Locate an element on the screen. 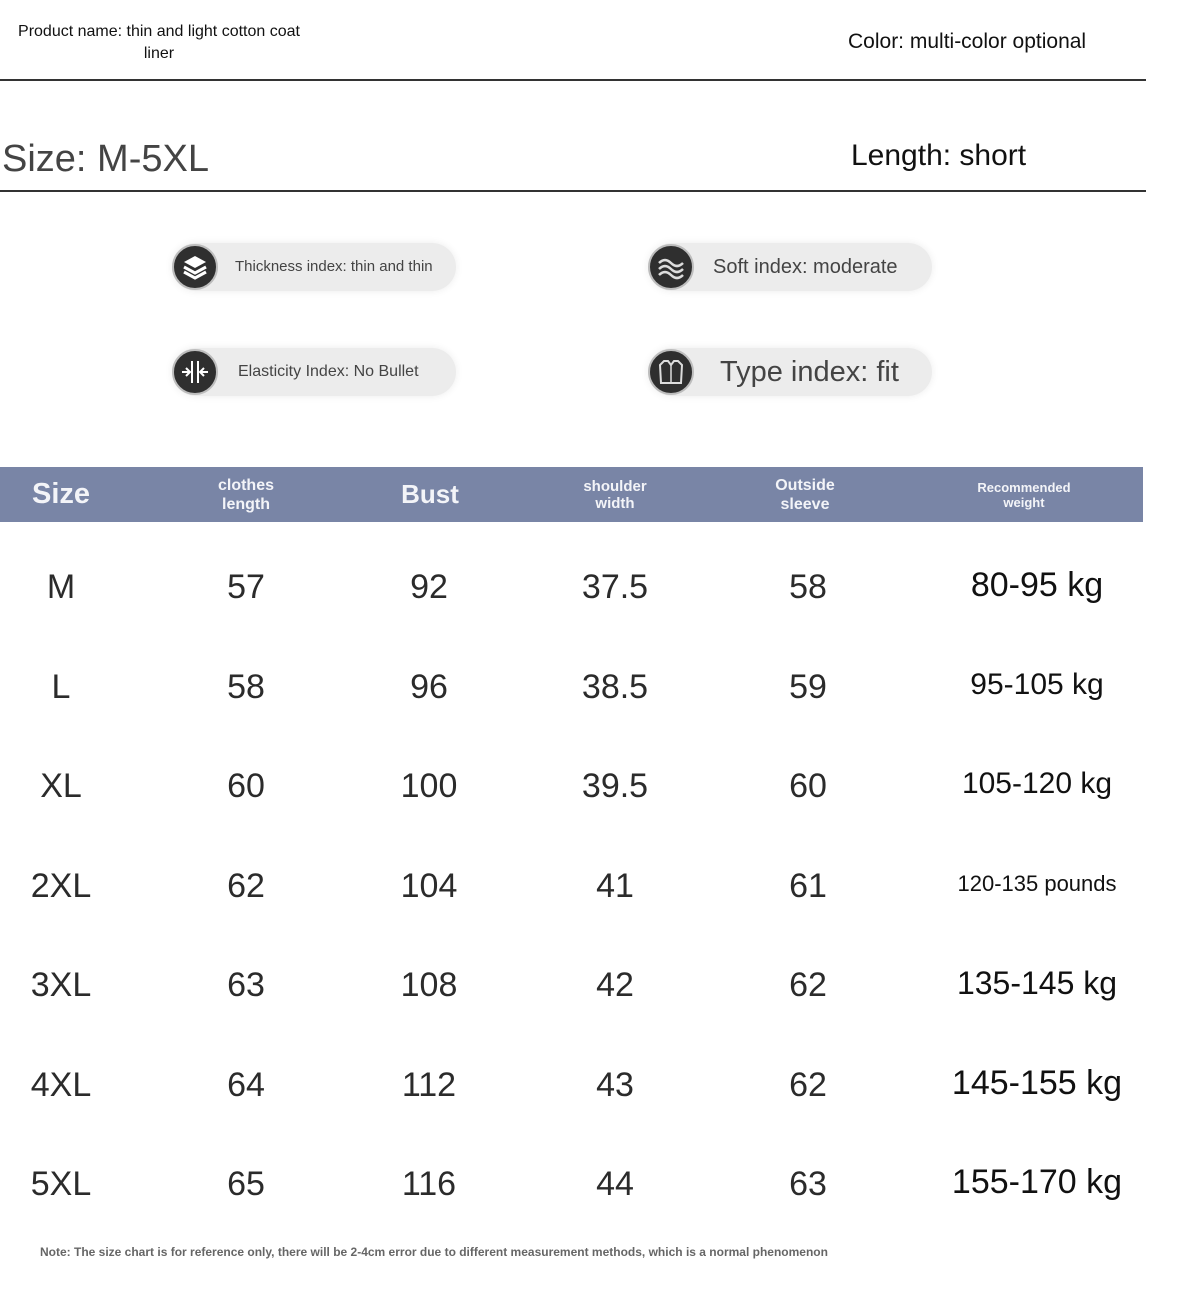 The image size is (1179, 1290). color-info: Color: multi-color optional is located at coordinates (967, 41).